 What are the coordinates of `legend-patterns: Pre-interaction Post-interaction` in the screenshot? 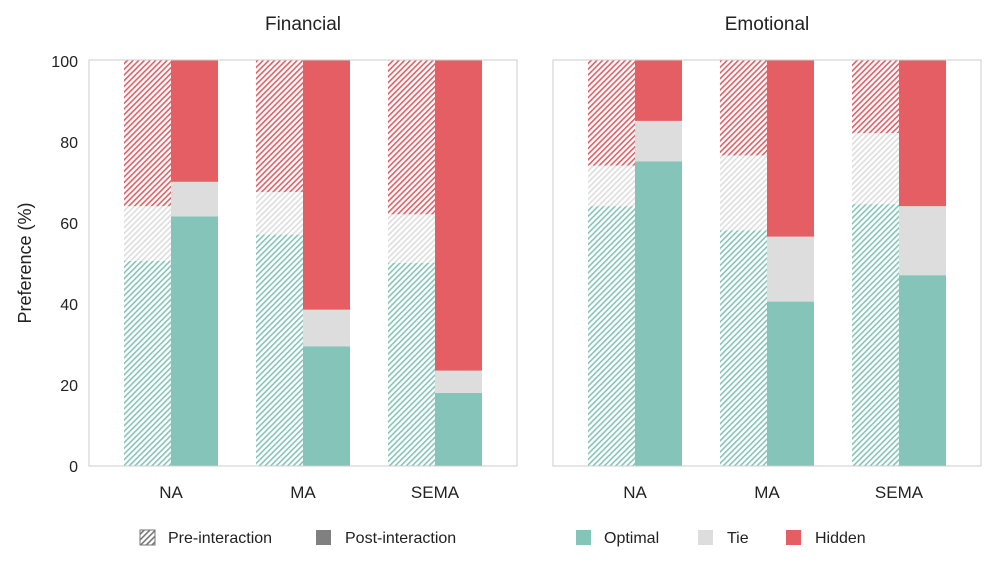 It's located at (297, 538).